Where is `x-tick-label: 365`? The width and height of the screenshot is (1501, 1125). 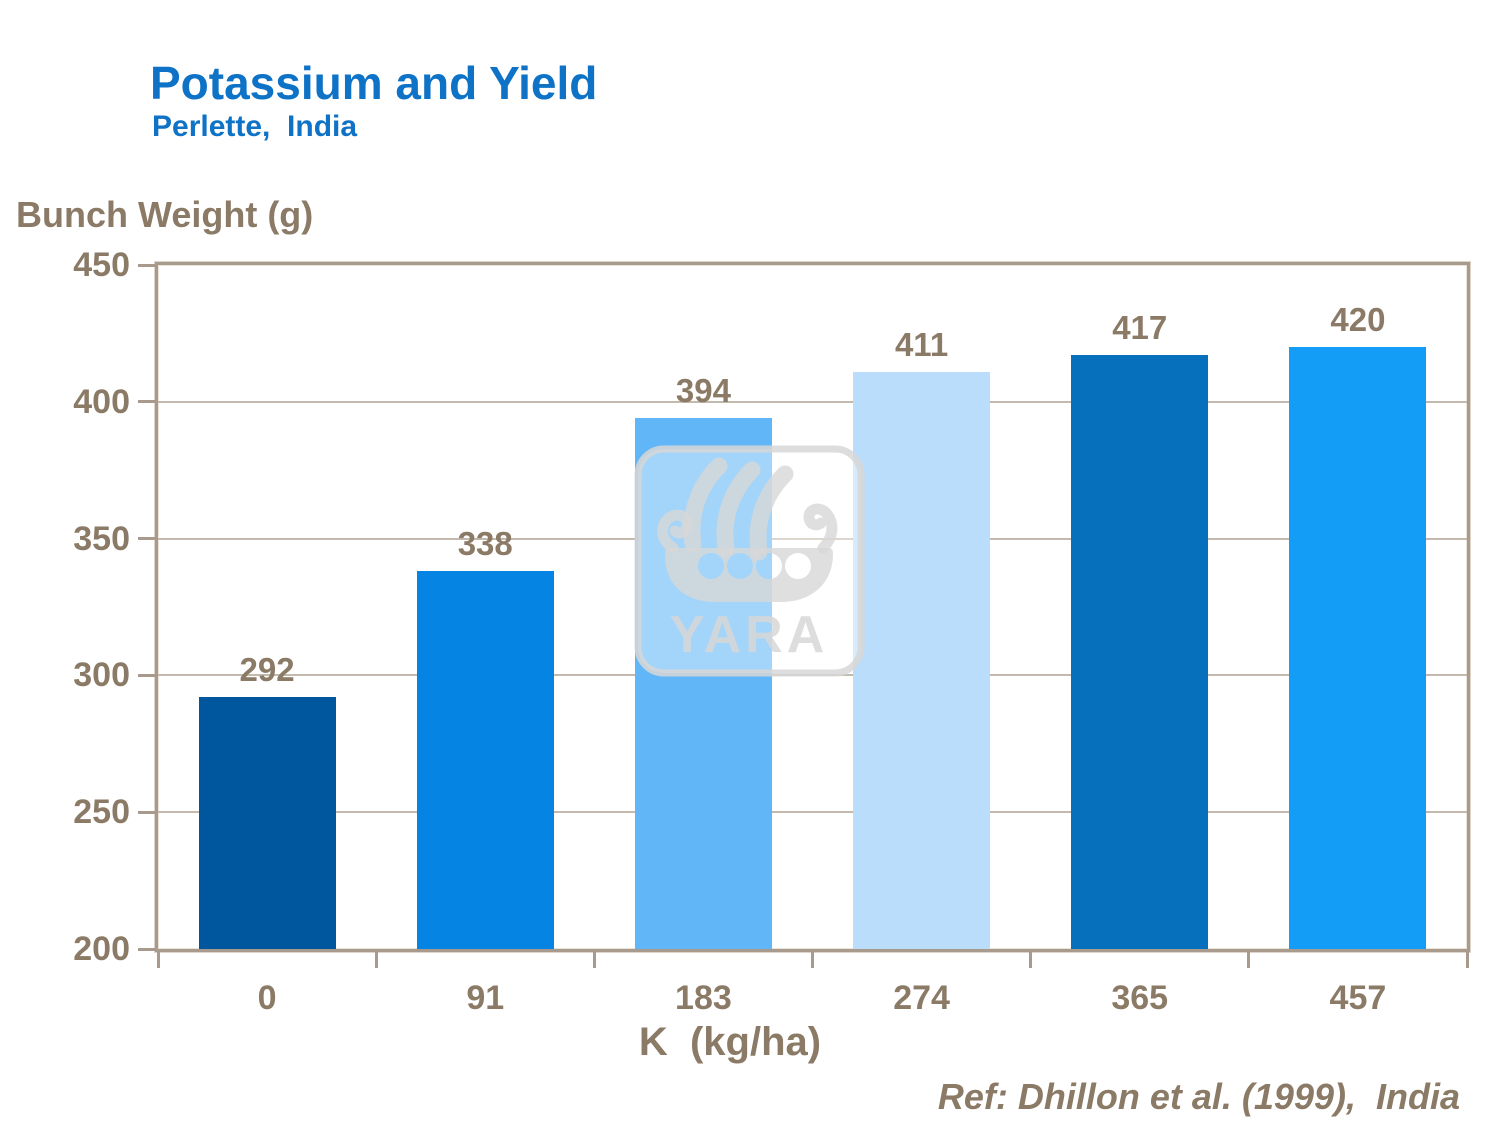
x-tick-label: 365 is located at coordinates (1140, 998).